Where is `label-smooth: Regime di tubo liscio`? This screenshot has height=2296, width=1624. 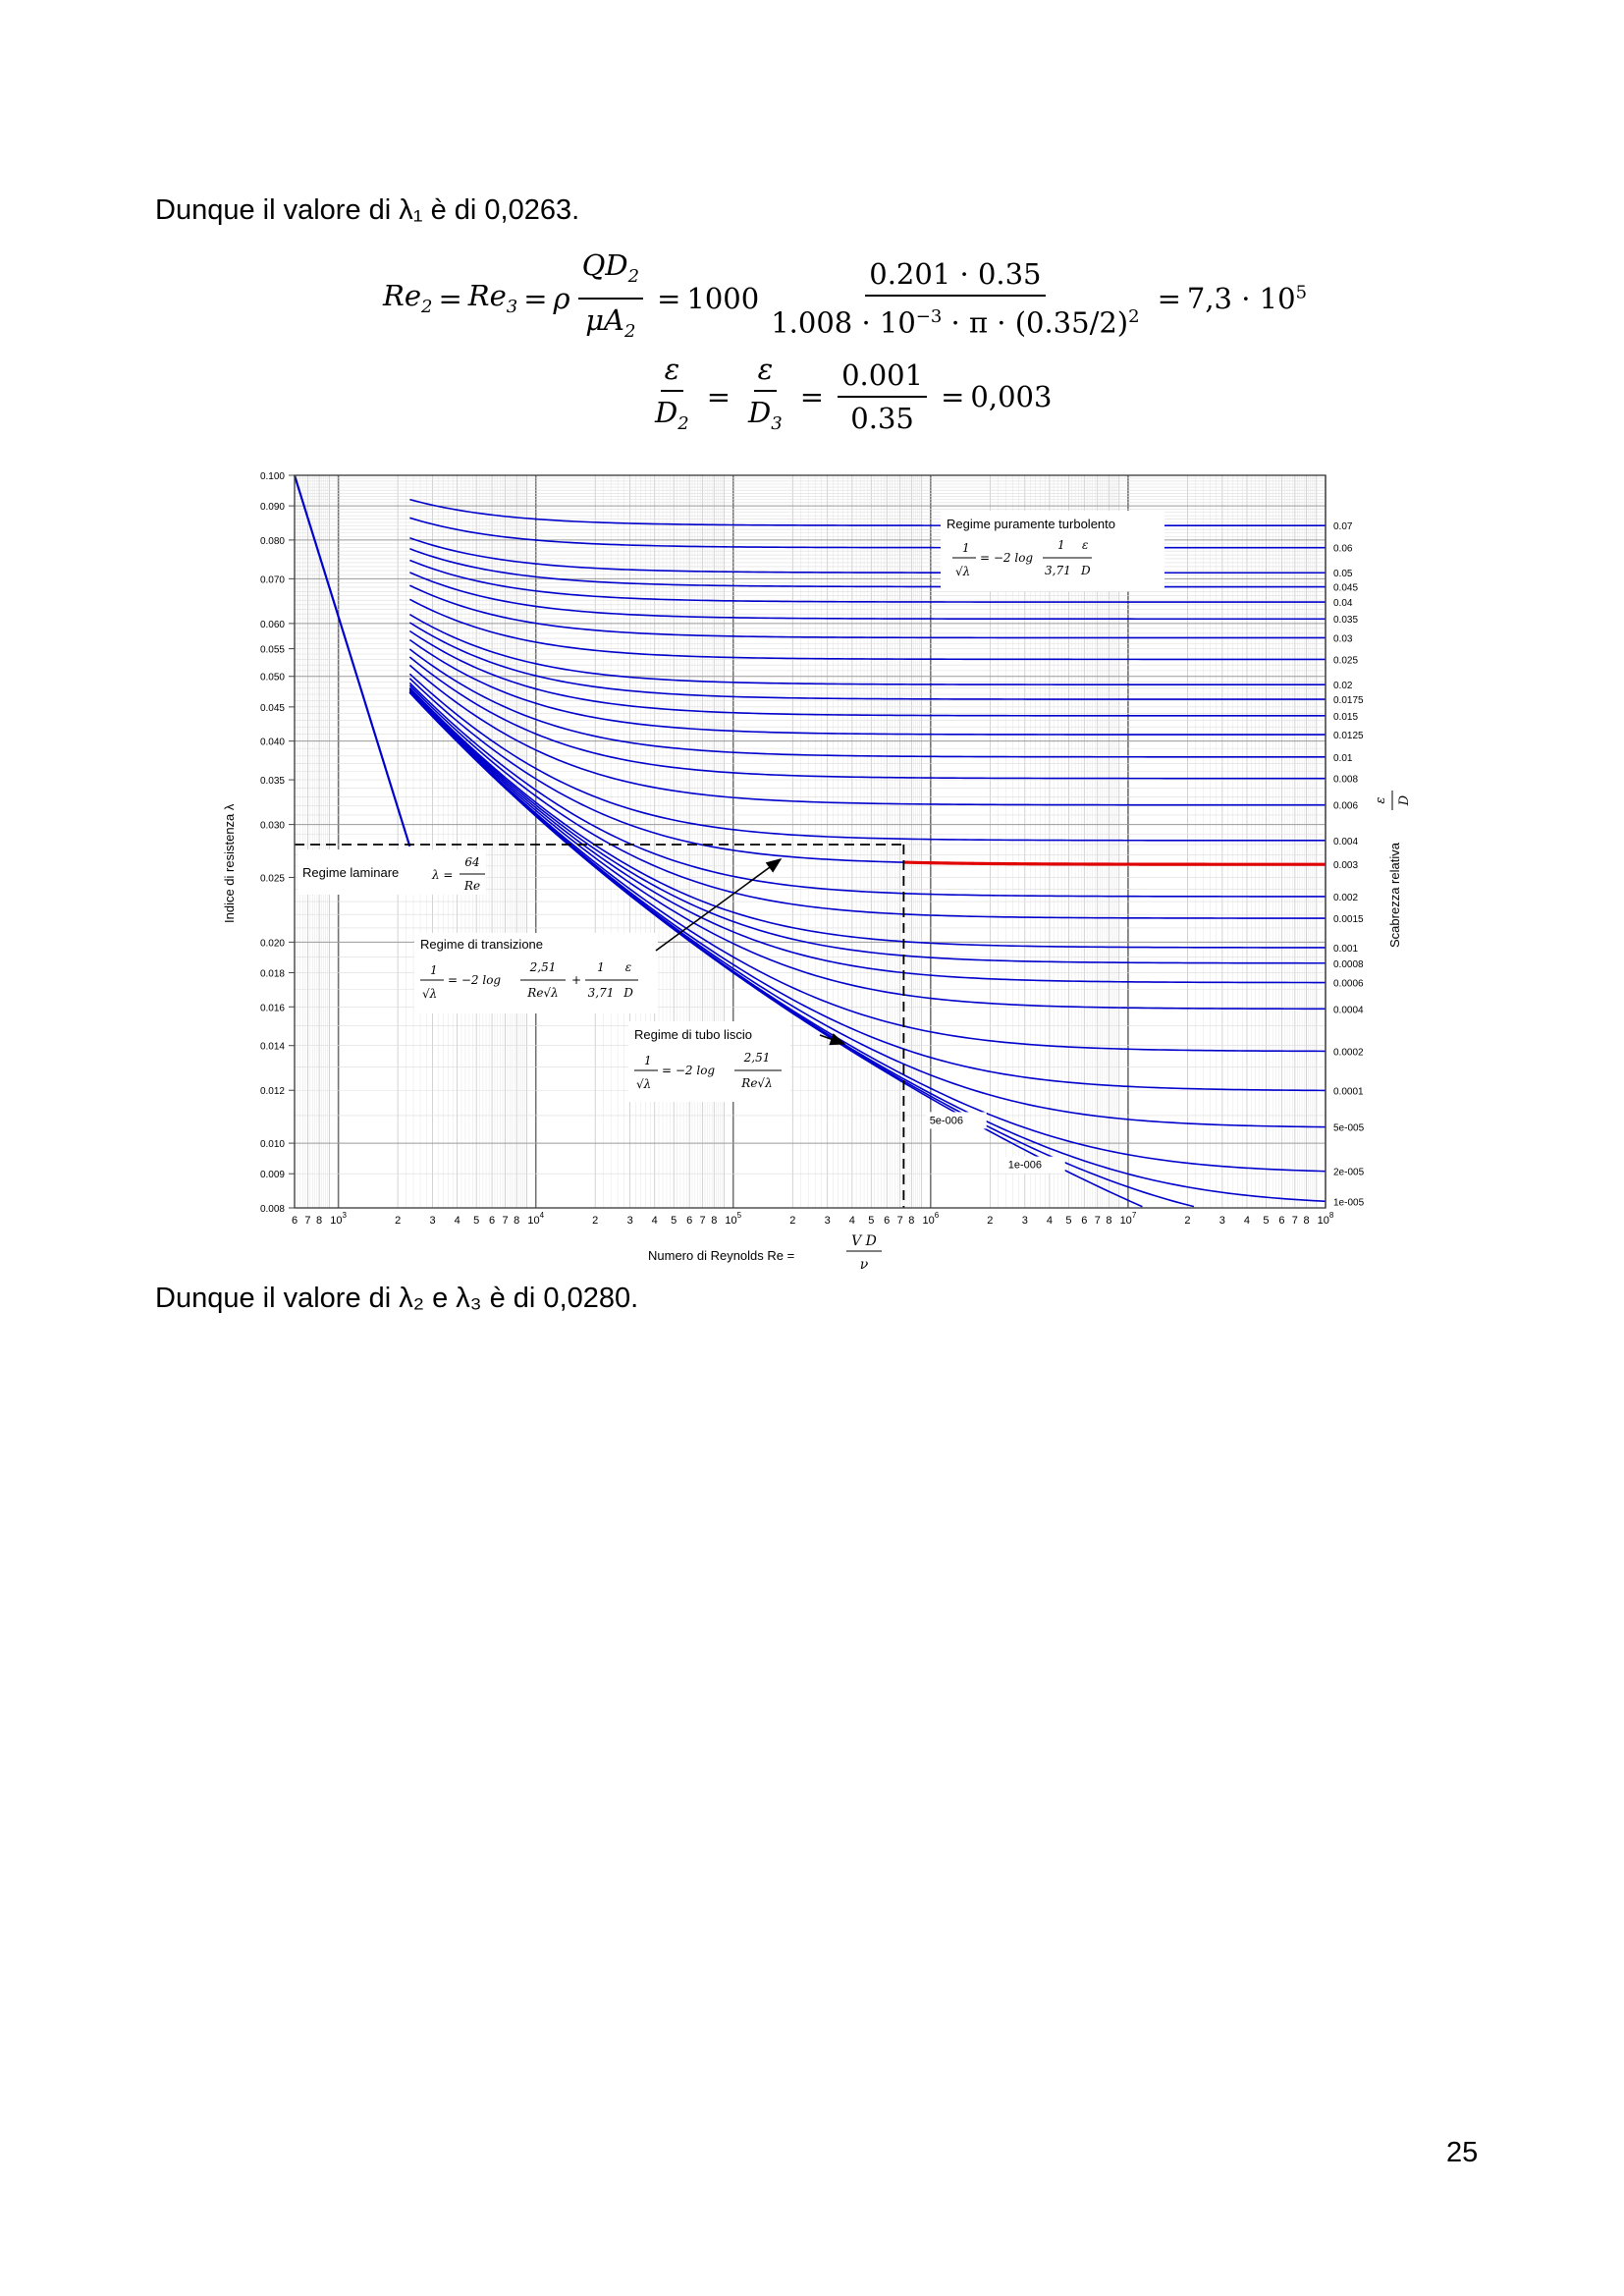 label-smooth: Regime di tubo liscio is located at coordinates (693, 1034).